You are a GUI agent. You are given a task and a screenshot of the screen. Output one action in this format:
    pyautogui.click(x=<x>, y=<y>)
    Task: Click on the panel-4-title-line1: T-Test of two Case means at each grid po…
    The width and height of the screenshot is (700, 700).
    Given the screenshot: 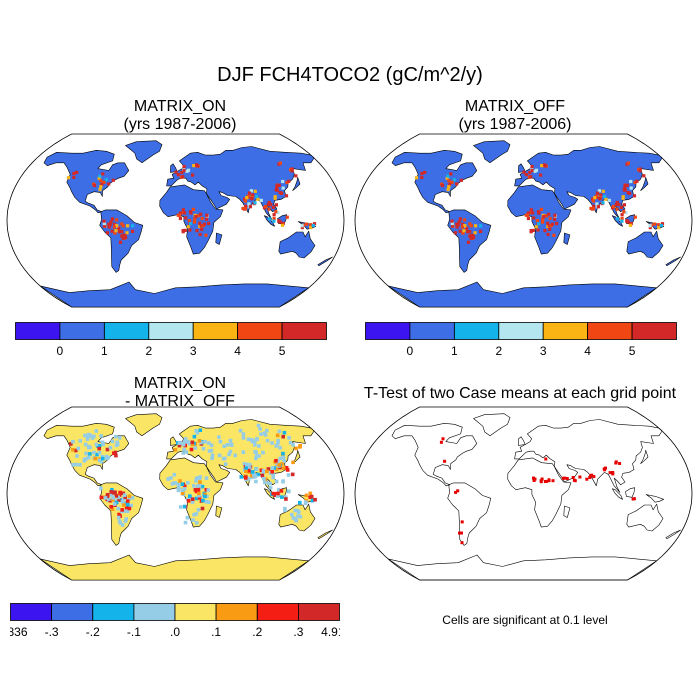 What is the action you would take?
    pyautogui.click(x=520, y=393)
    